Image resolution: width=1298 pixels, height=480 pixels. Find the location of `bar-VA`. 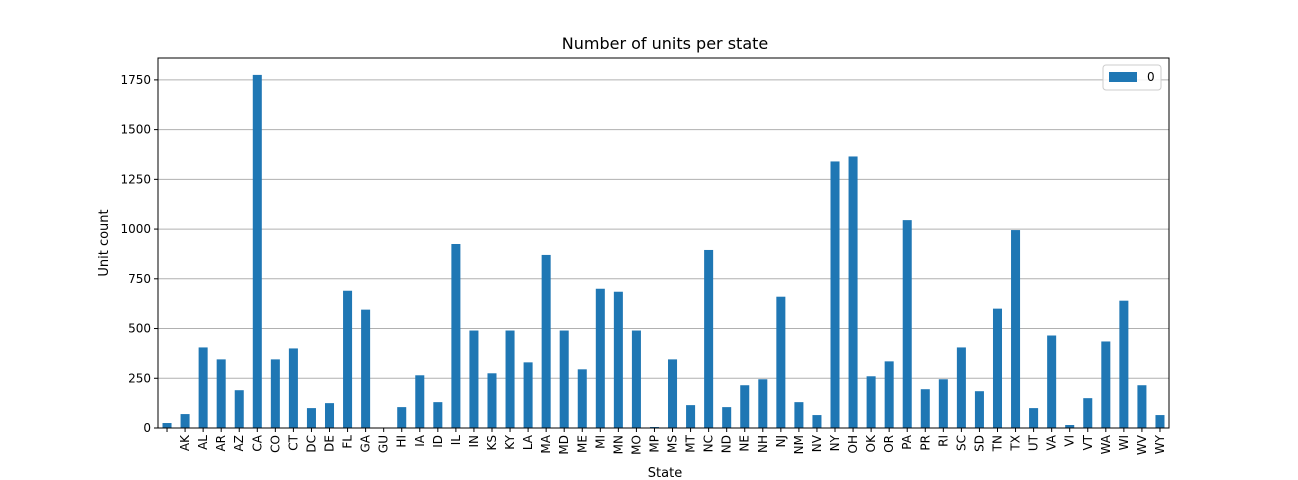

bar-VA is located at coordinates (1052, 381).